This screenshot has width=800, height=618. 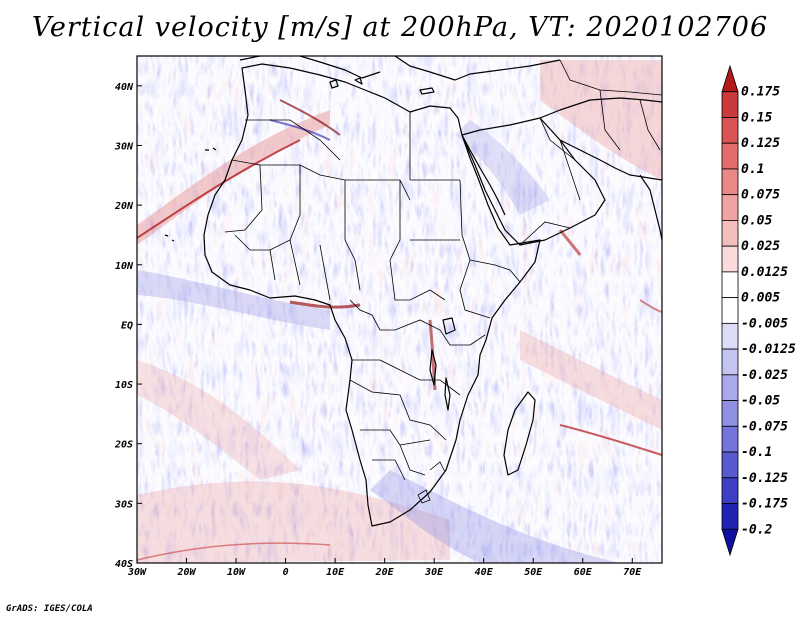 I want to click on y-tick-label: 20S, so click(x=123, y=445).